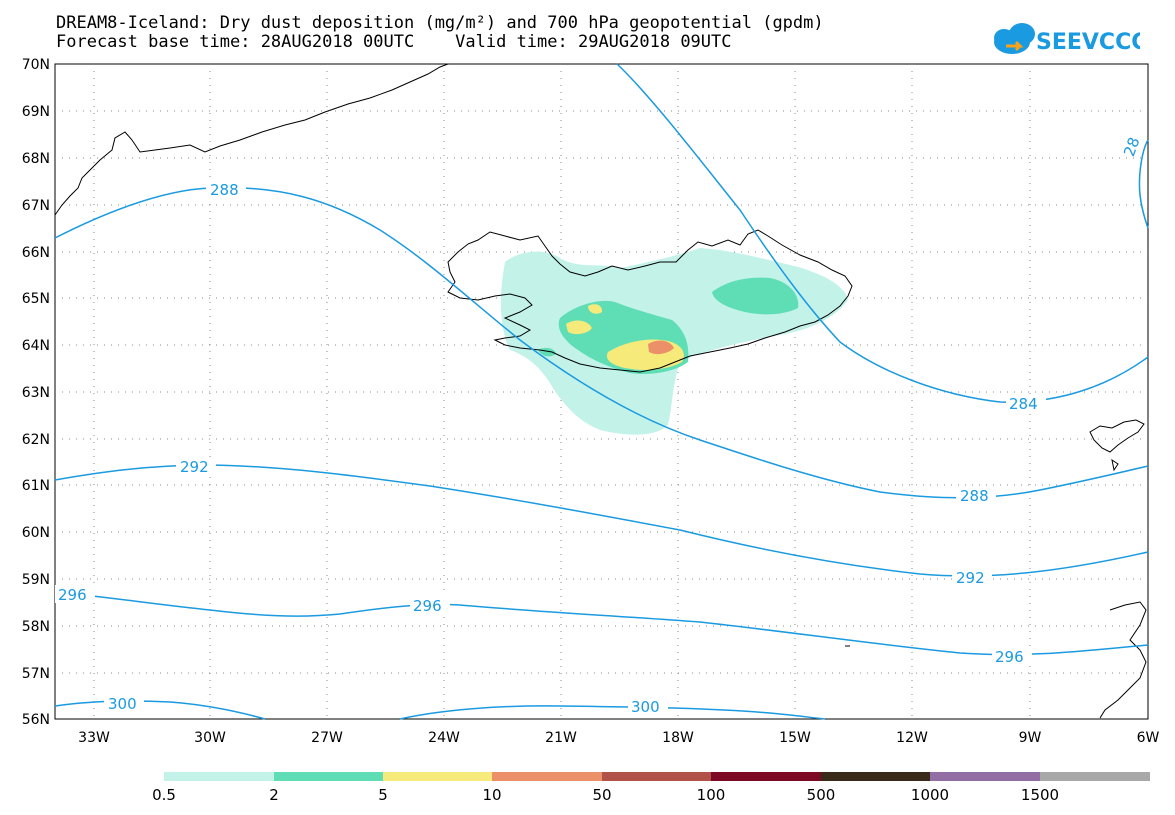 The image size is (1175, 815). I want to click on lat-label: 61N, so click(36, 486).